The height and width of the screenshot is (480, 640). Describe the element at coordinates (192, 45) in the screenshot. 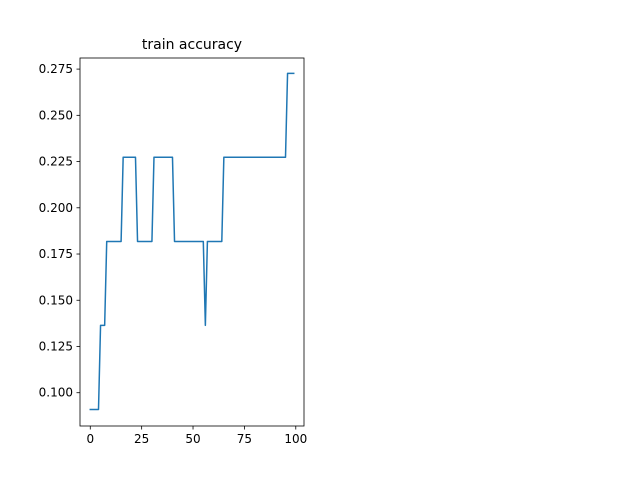

I see `chart-title: train accuracy` at that location.